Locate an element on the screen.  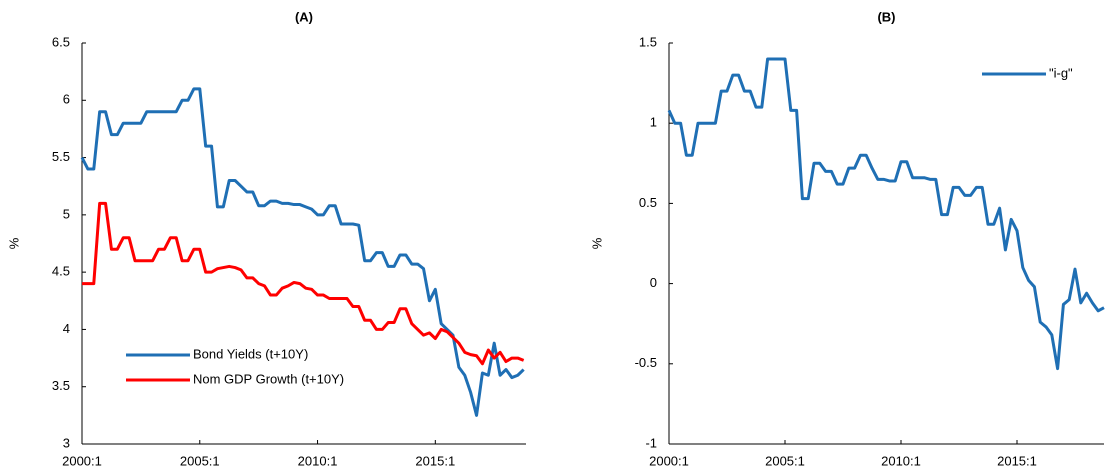
y-tick-label: 5 is located at coordinates (66, 213).